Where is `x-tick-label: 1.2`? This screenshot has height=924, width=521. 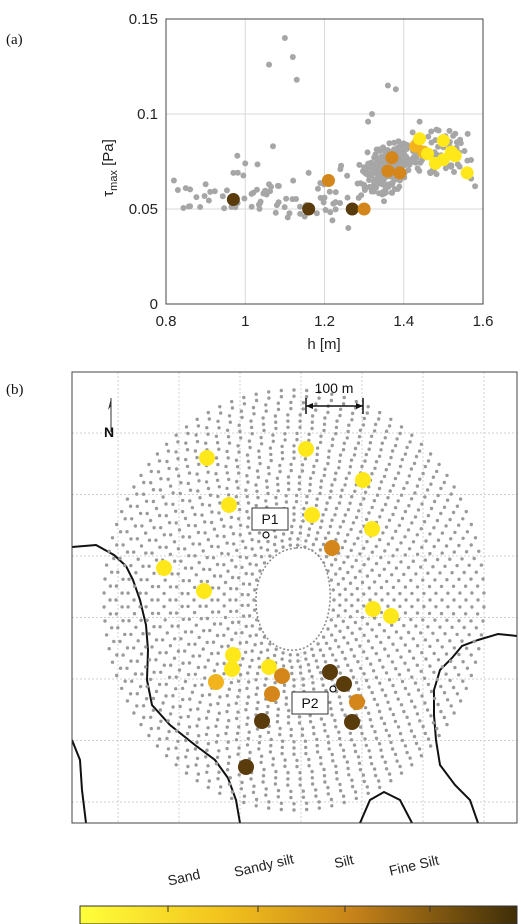 x-tick-label: 1.2 is located at coordinates (324, 321).